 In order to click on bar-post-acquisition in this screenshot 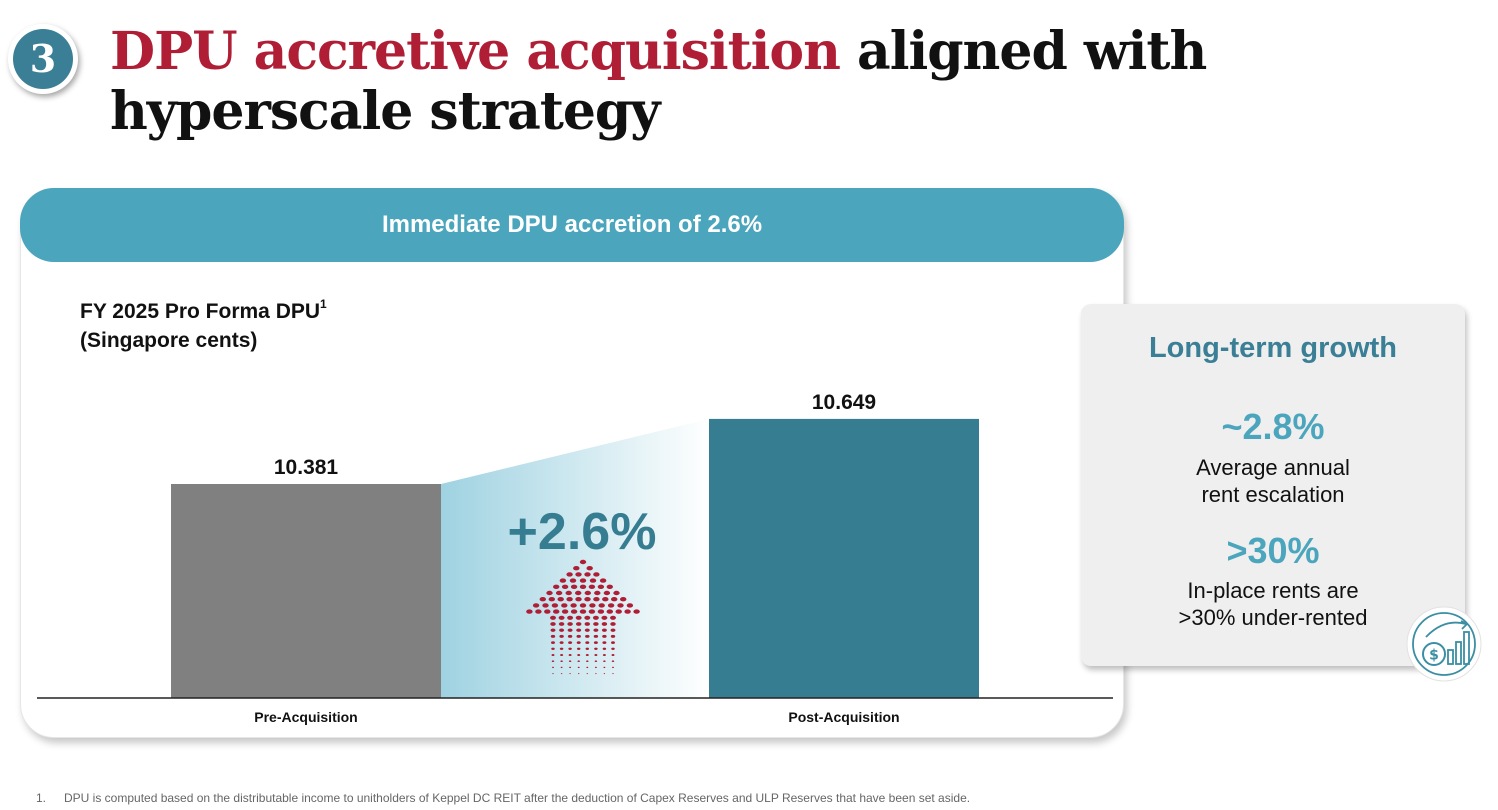, I will do `click(844, 558)`.